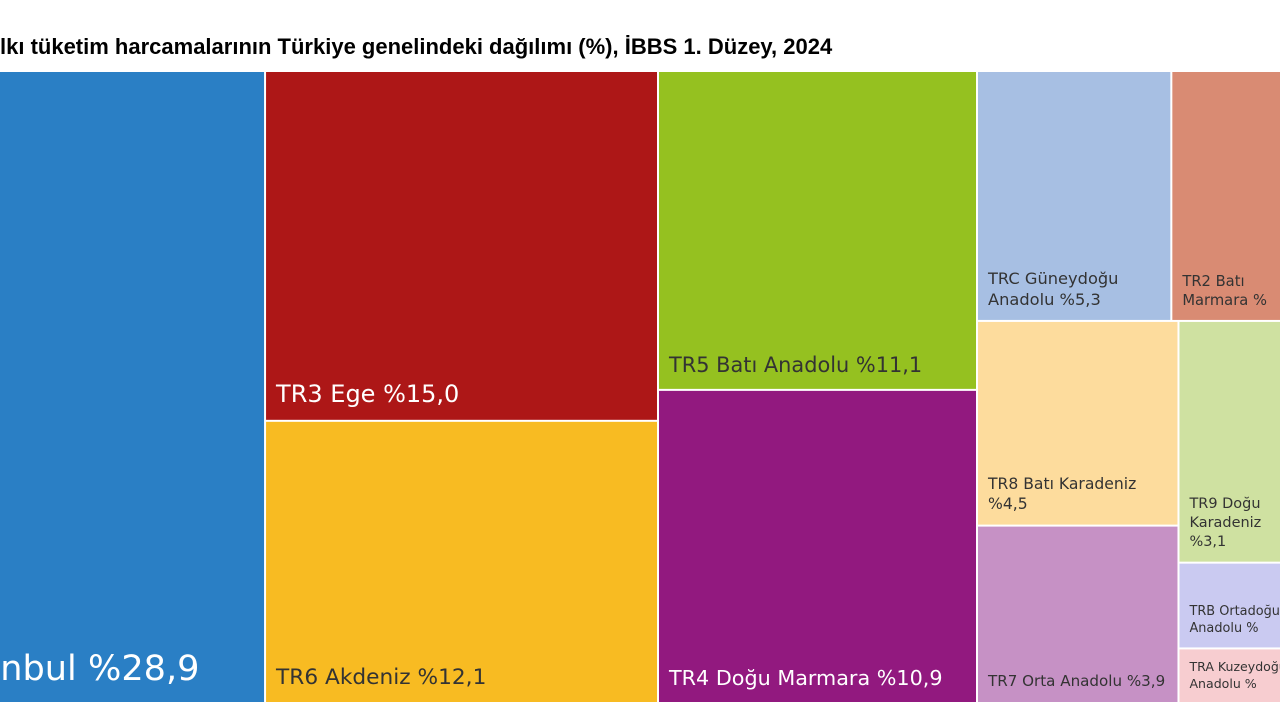 The image size is (1280, 720). I want to click on tile-label: TR3 Ege %15,0, so click(368, 393).